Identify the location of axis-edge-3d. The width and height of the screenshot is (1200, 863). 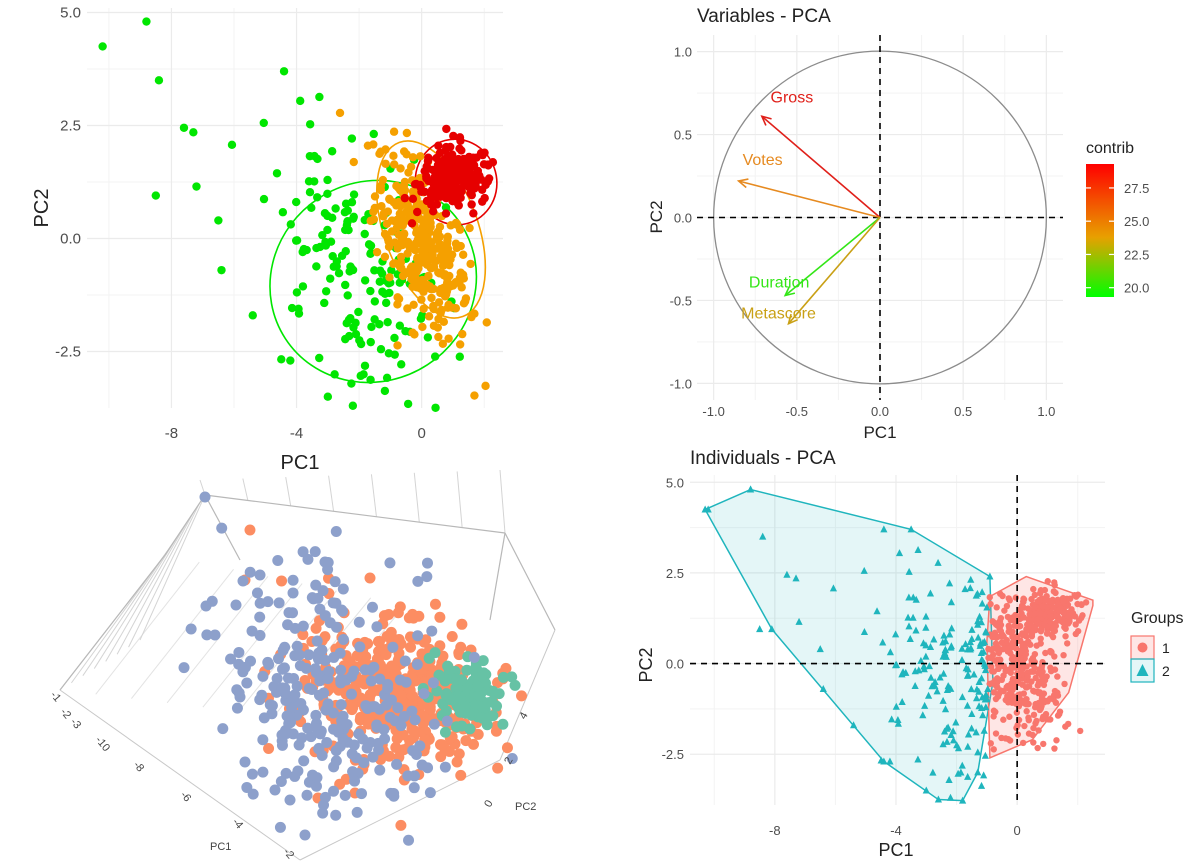
(527, 695).